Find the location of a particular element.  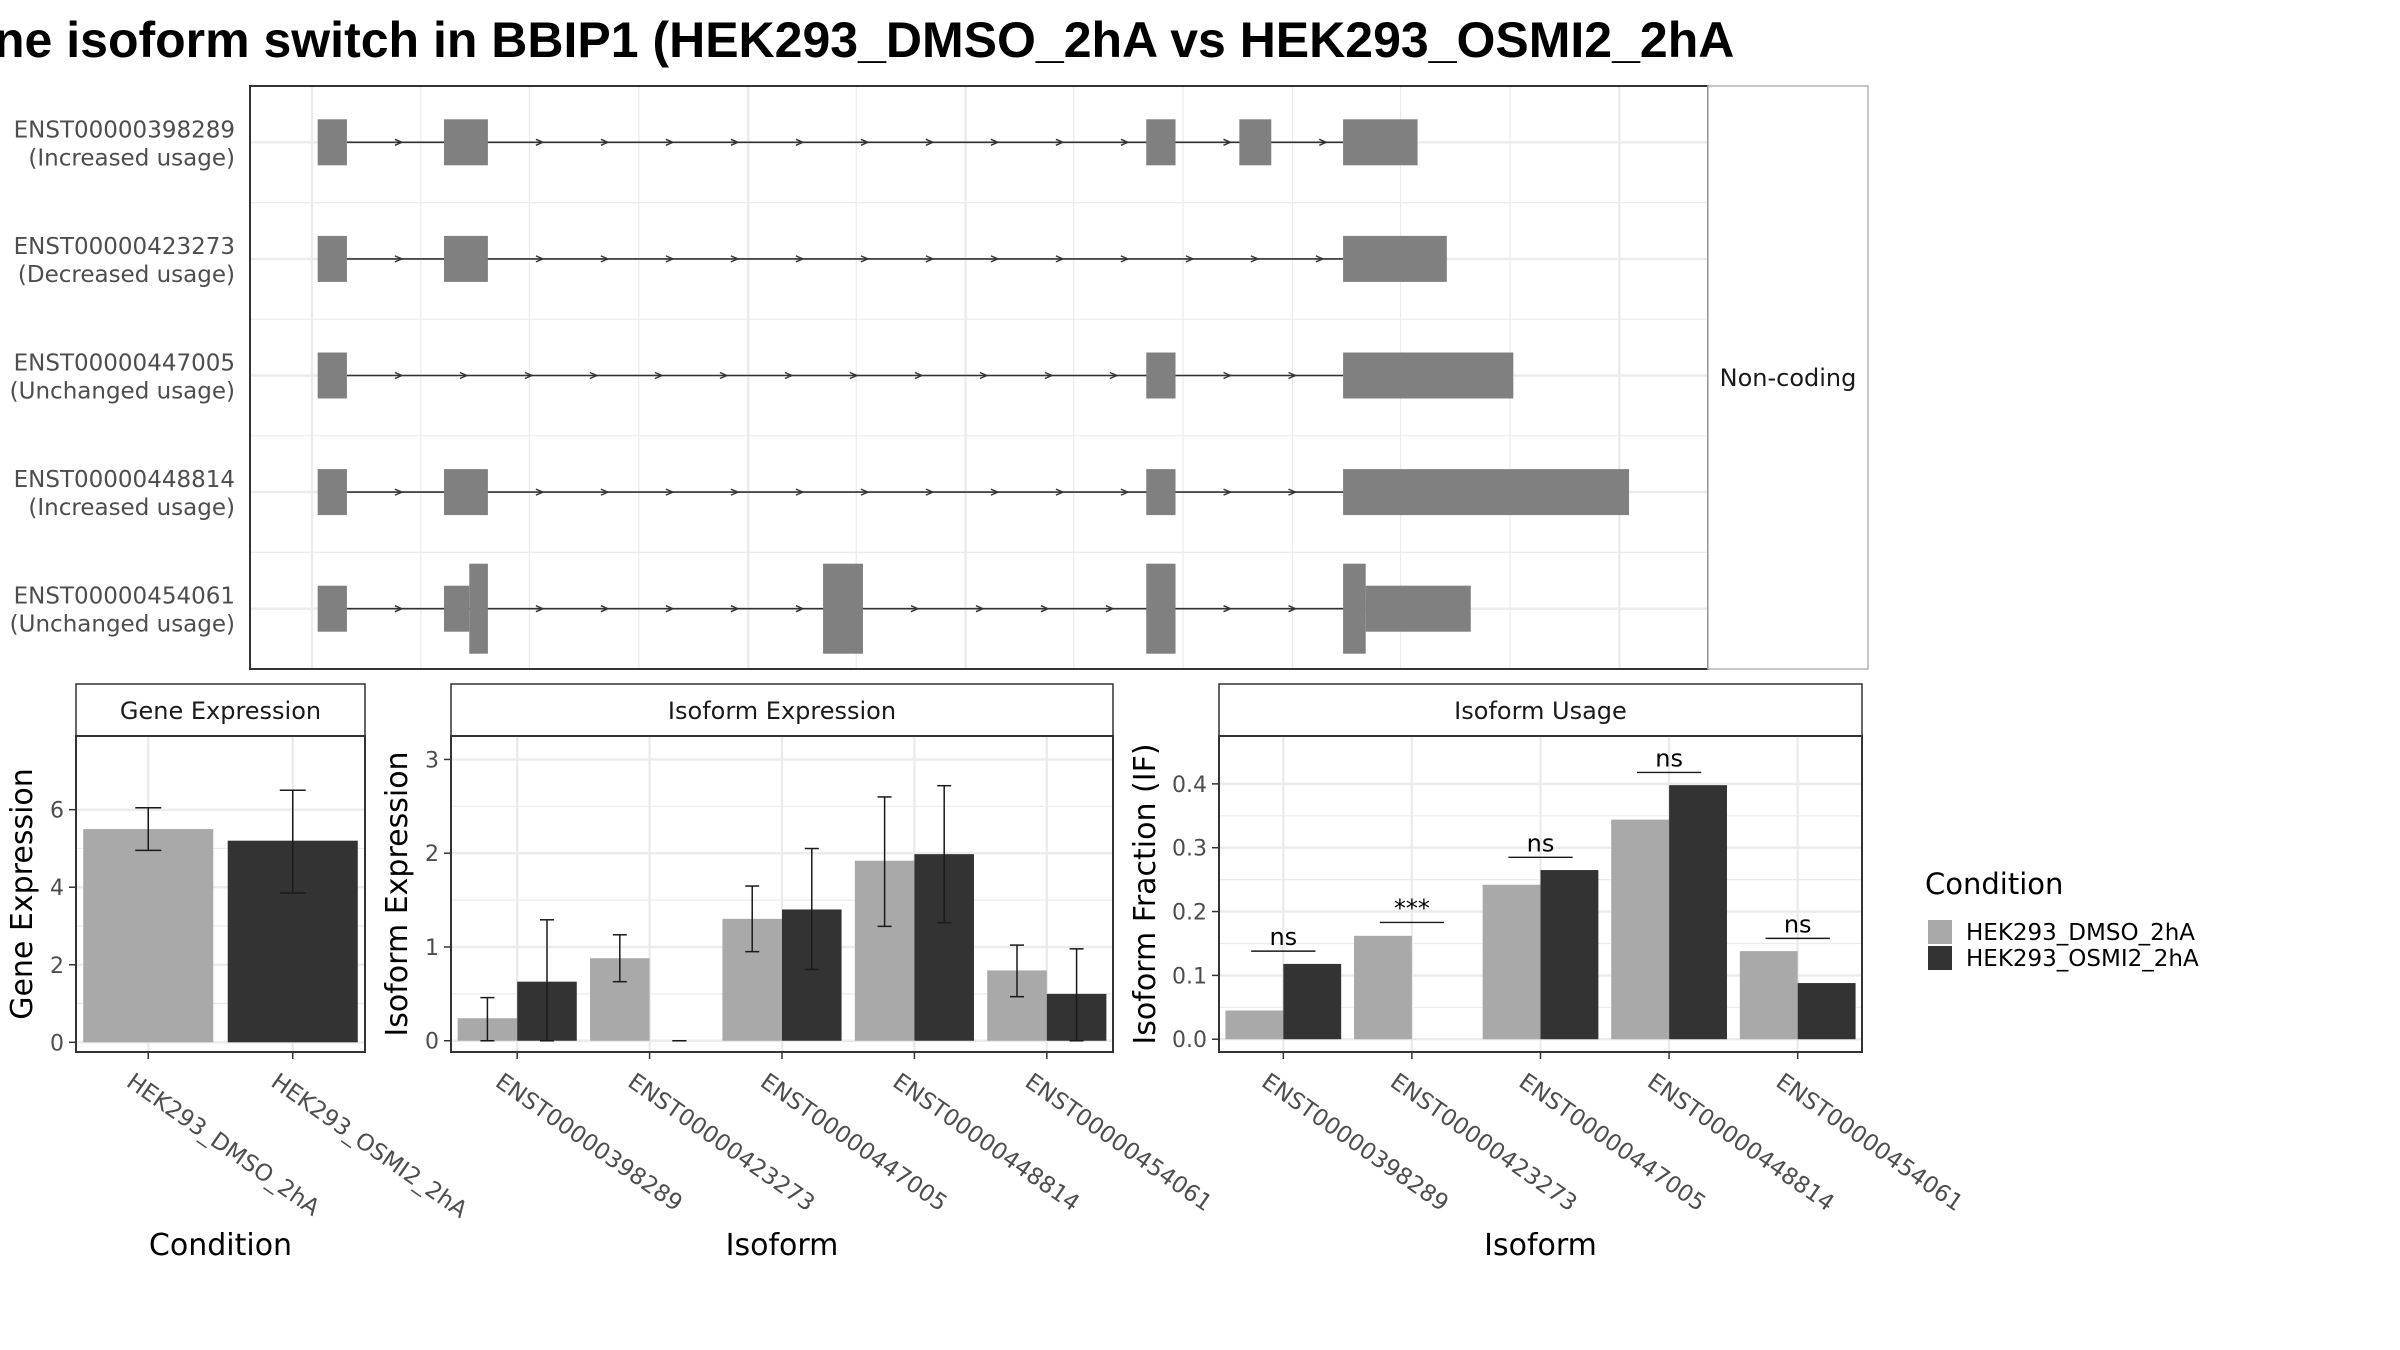

transcript-id-label: ENST00000398289 is located at coordinates (124, 130).